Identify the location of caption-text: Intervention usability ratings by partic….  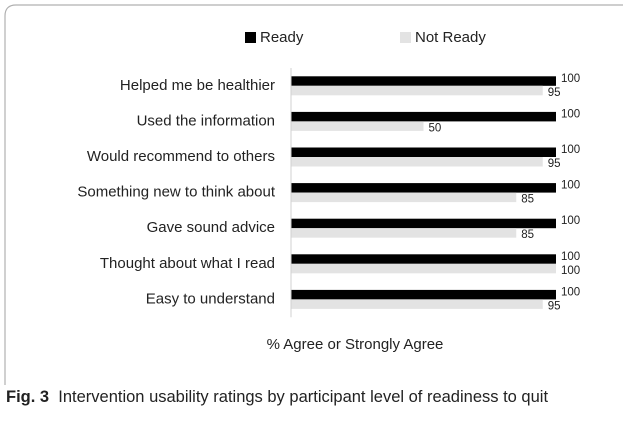
(303, 397).